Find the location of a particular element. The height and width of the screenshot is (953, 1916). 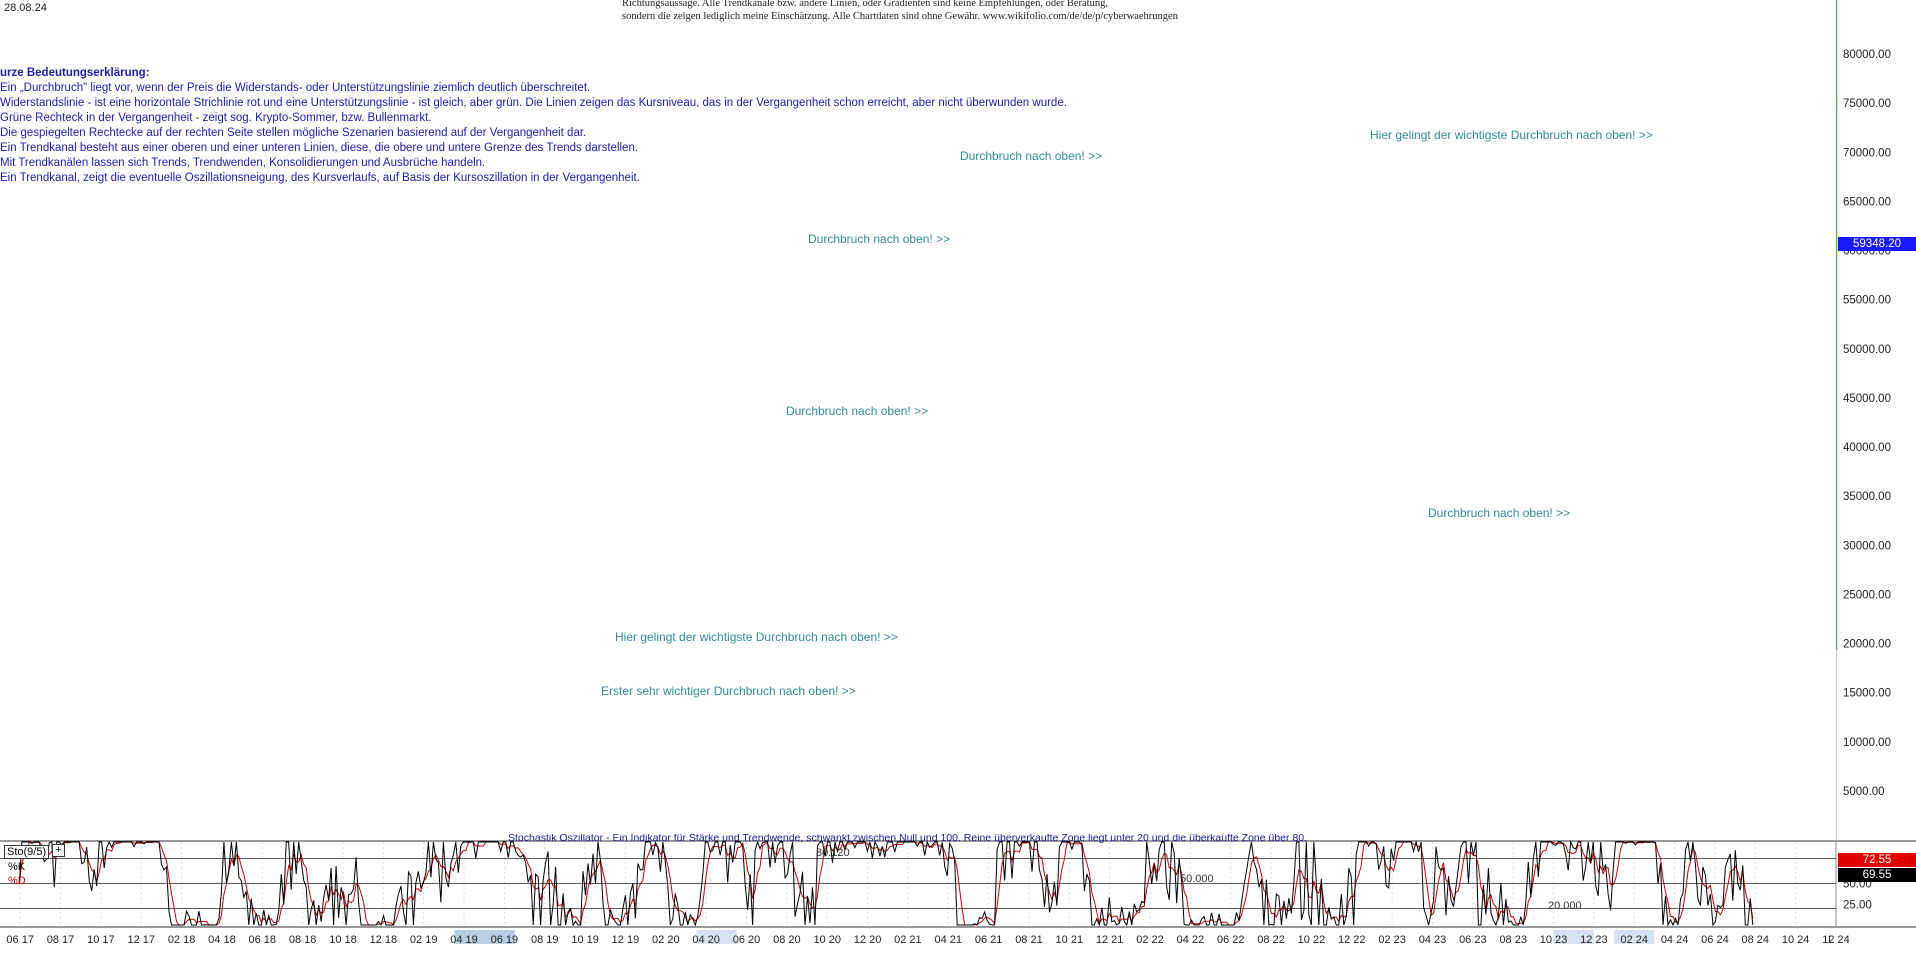

x-tick-label: 02 22 is located at coordinates (1150, 940).